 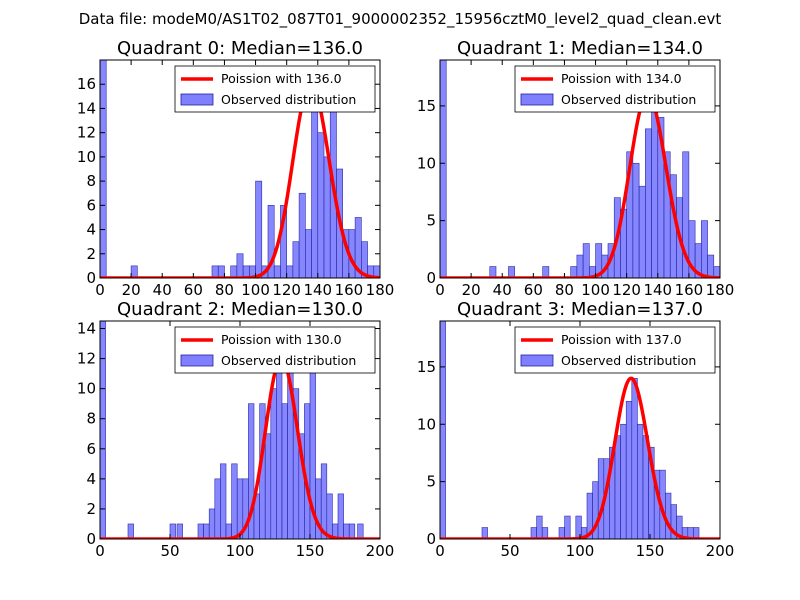 What do you see at coordinates (431, 482) in the screenshot?
I see `y-tick-label: 5` at bounding box center [431, 482].